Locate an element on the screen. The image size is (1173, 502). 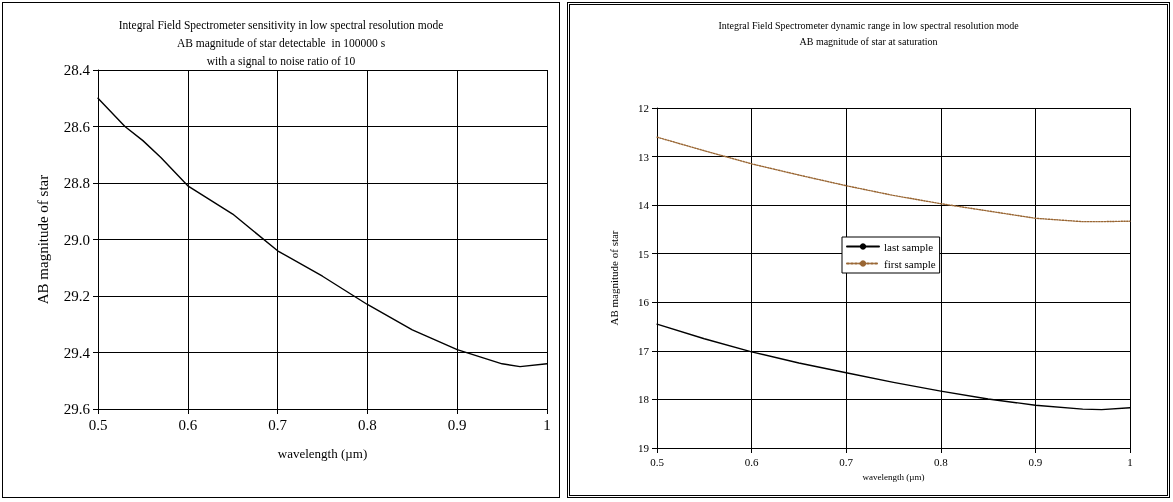
y-tick-label: 29.2 is located at coordinates (76, 296).